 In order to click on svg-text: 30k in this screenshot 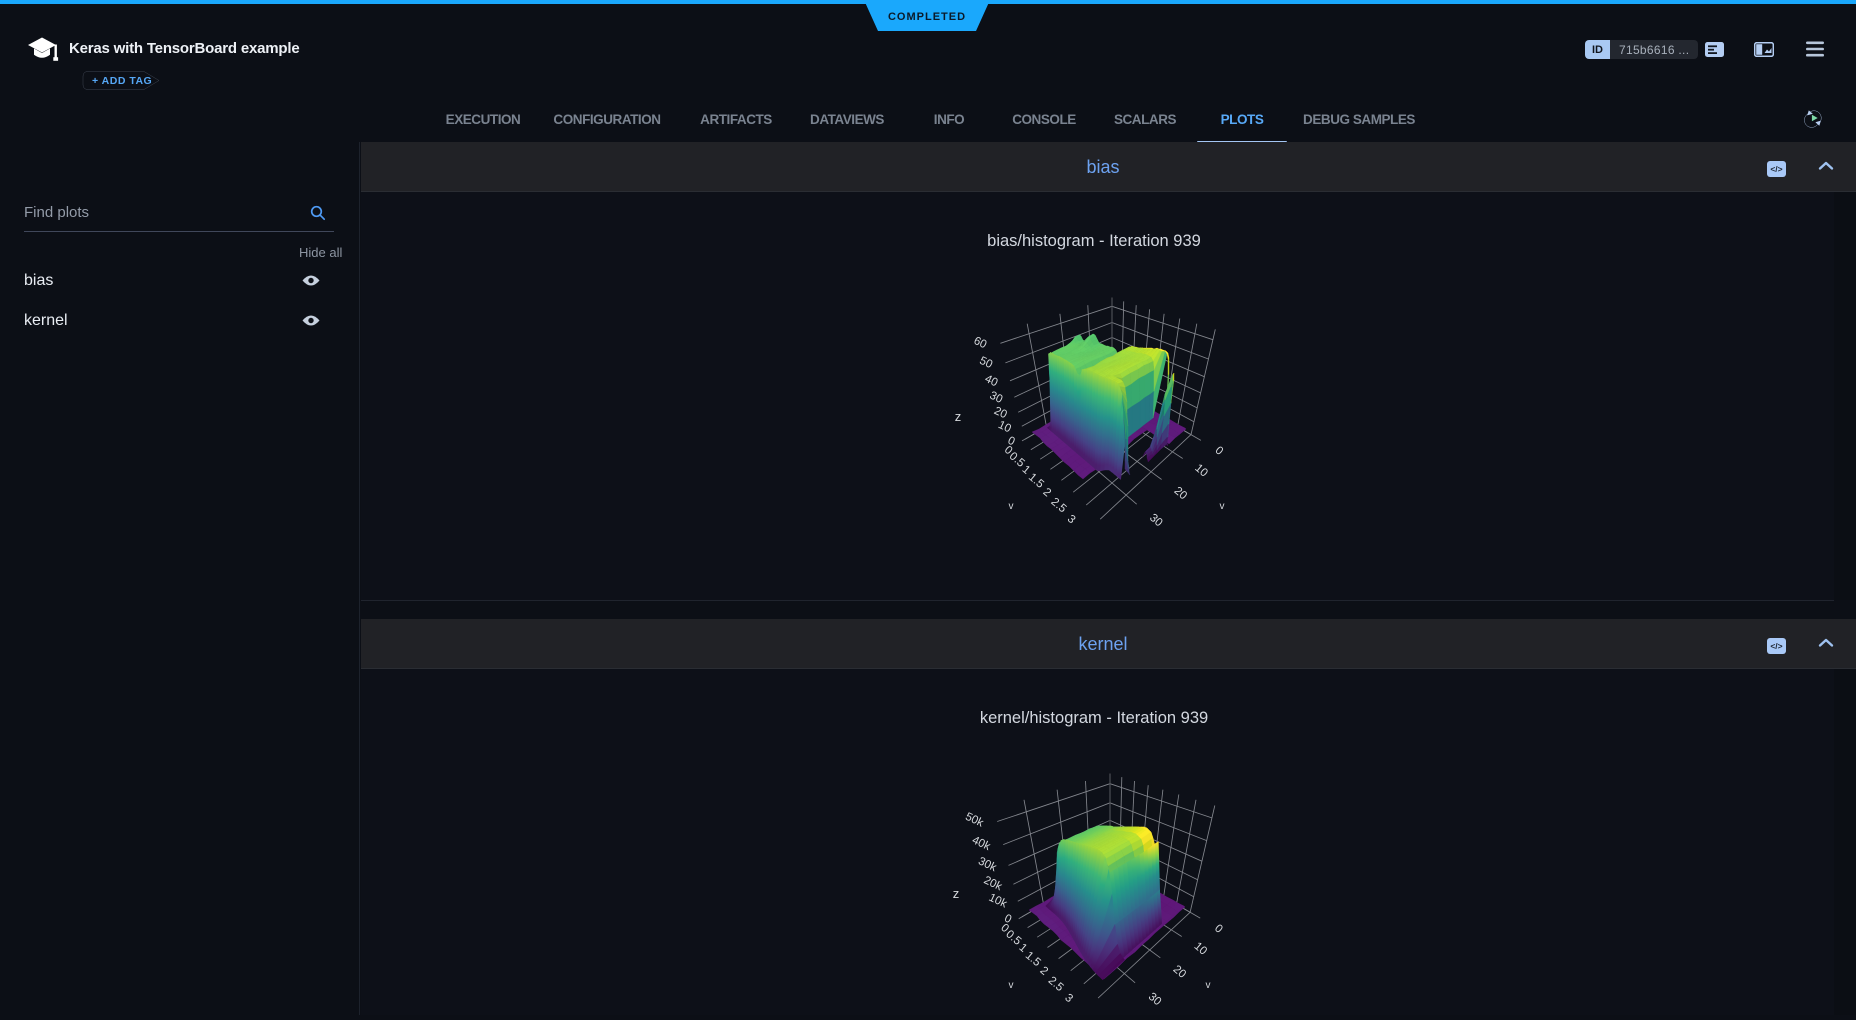, I will do `click(987, 864)`.